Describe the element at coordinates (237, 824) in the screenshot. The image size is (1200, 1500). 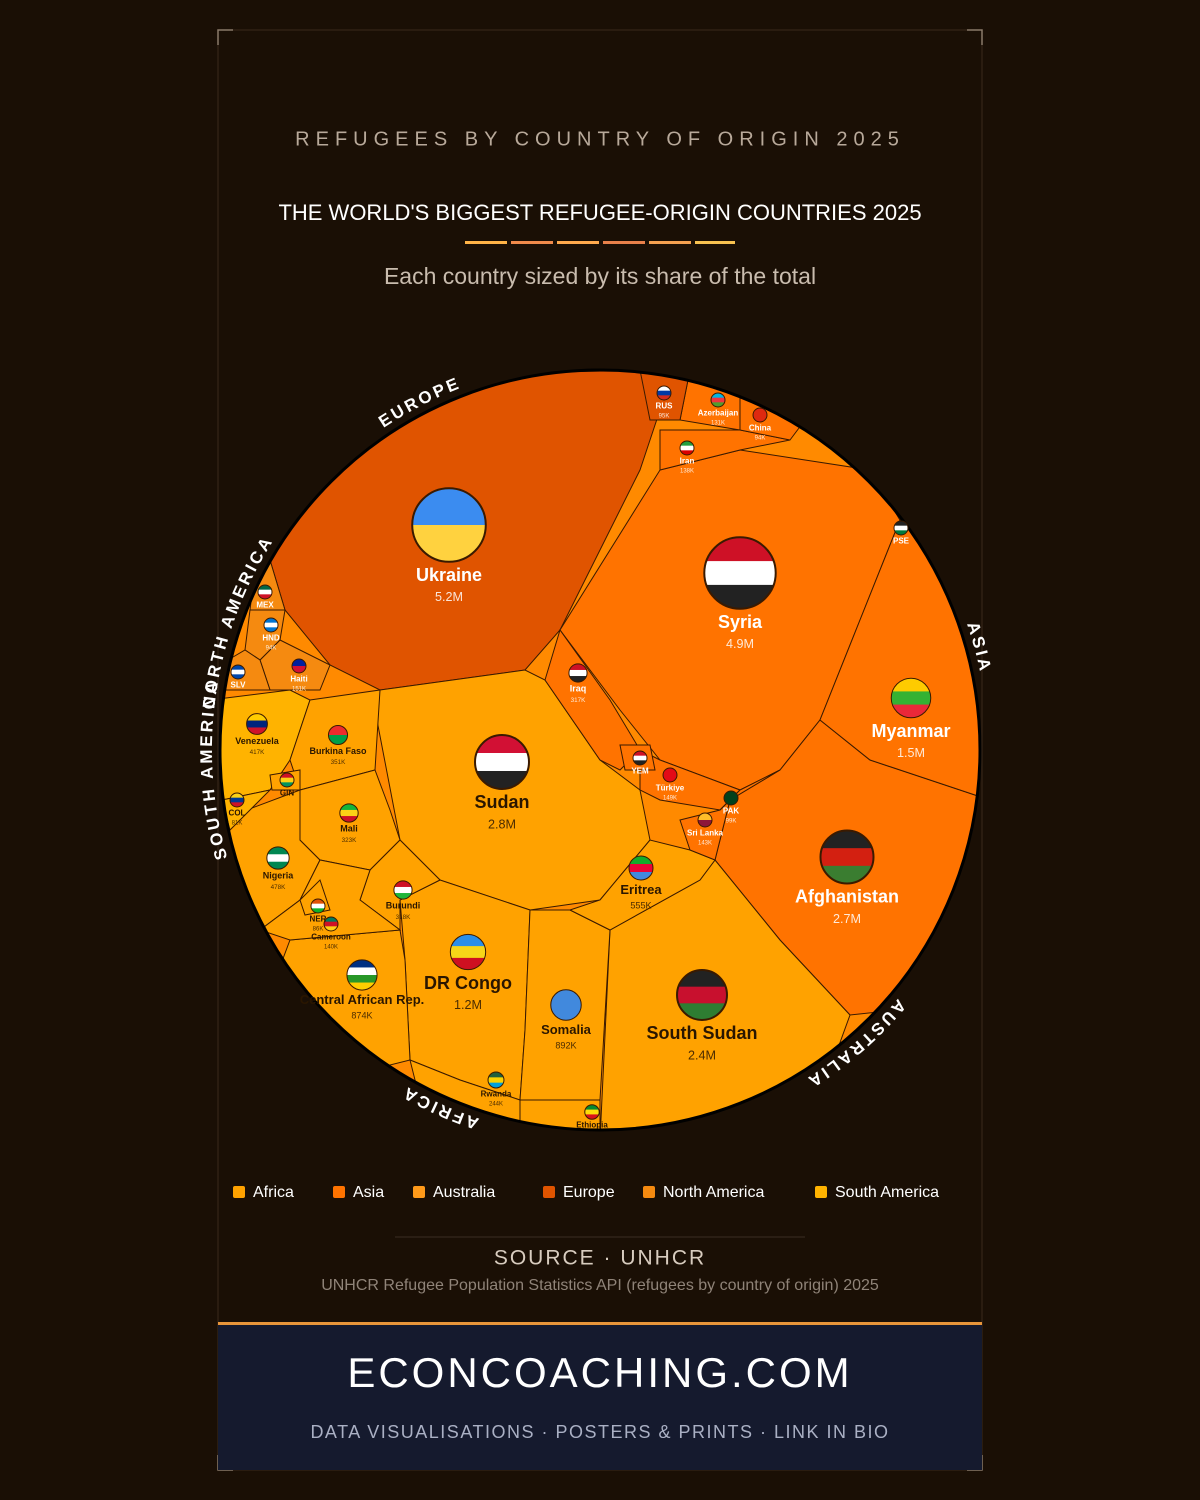
I see `country-value: 81K` at that location.